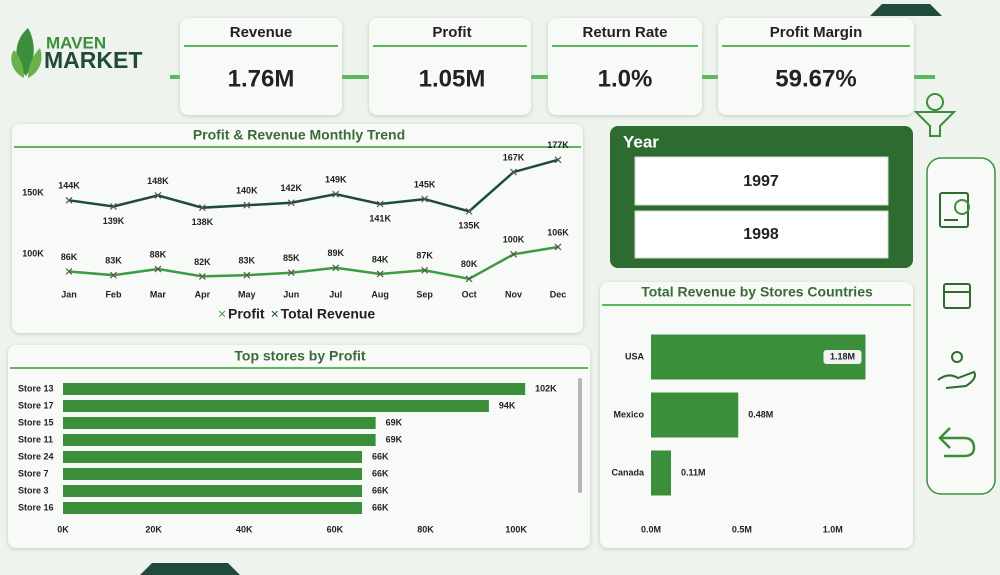  What do you see at coordinates (335, 253) in the screenshot?
I see `data-label: 89K` at bounding box center [335, 253].